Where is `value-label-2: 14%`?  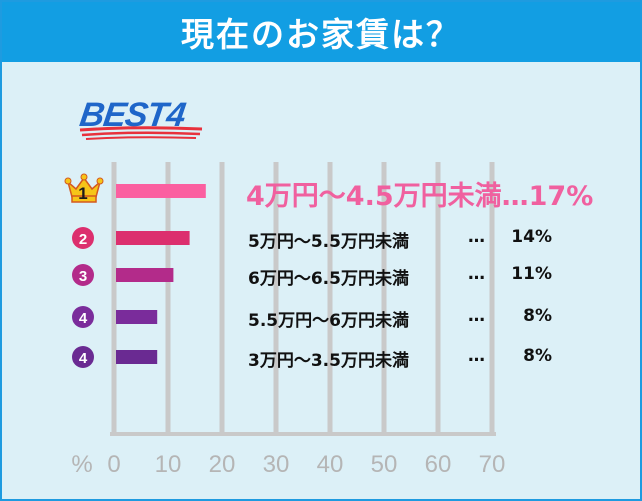
value-label-2: 14% is located at coordinates (531, 237).